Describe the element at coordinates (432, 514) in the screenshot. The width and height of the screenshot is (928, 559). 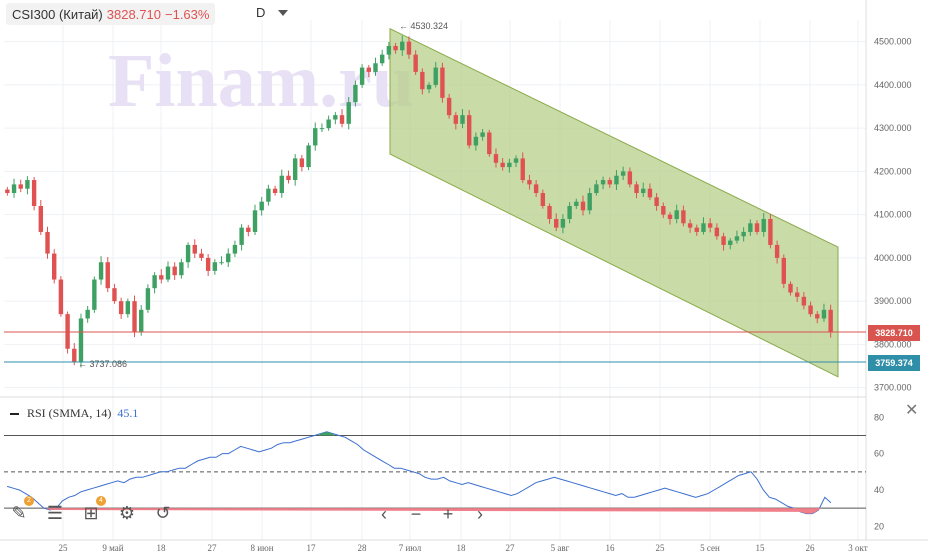
I see `chart-navigation: ‹ − + ›` at that location.